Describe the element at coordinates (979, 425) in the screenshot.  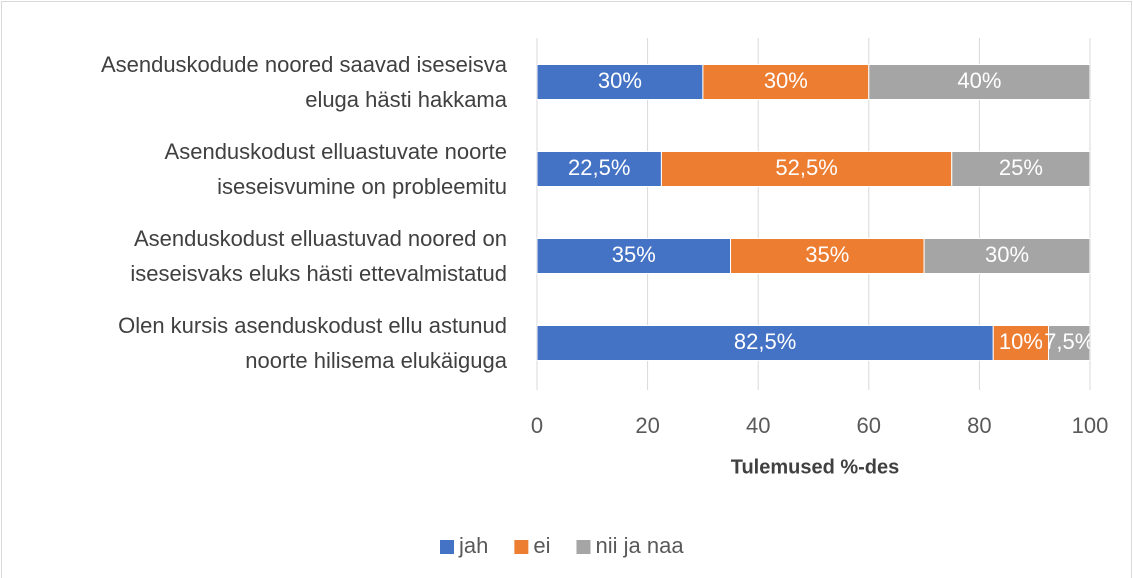
I see `x-tick-label: 80` at that location.